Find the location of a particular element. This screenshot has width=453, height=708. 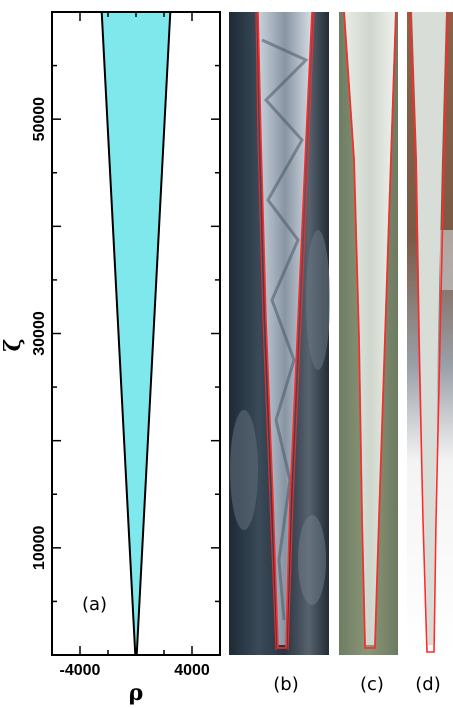

cone-area is located at coordinates (136, 333).